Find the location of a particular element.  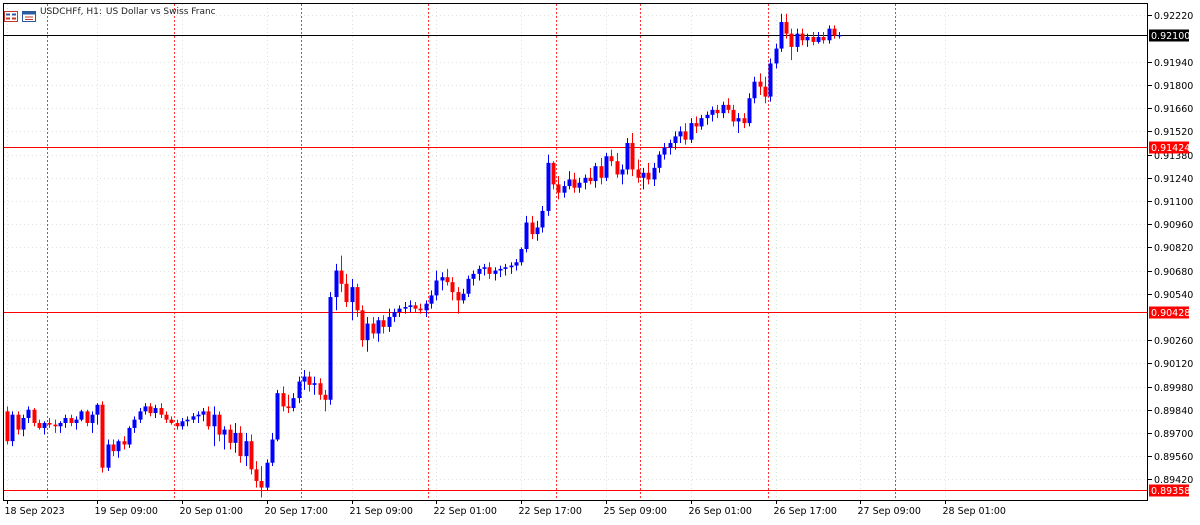

y-tick-label: 0.91240 is located at coordinates (1173, 179).